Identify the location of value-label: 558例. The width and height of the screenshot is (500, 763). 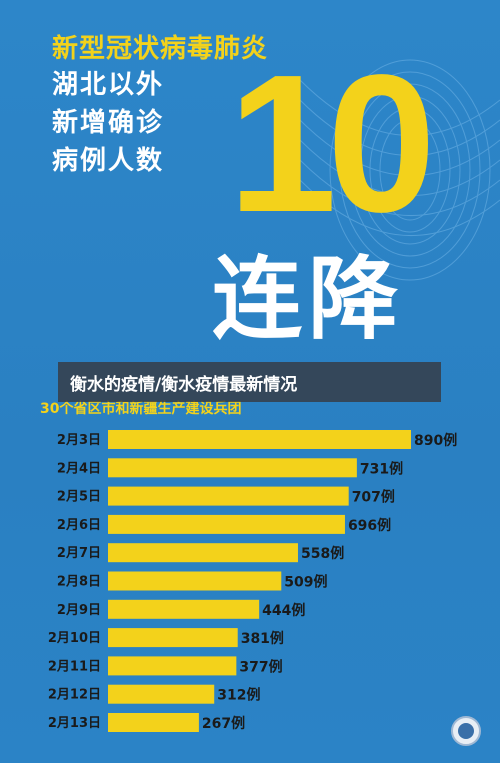
(322, 553).